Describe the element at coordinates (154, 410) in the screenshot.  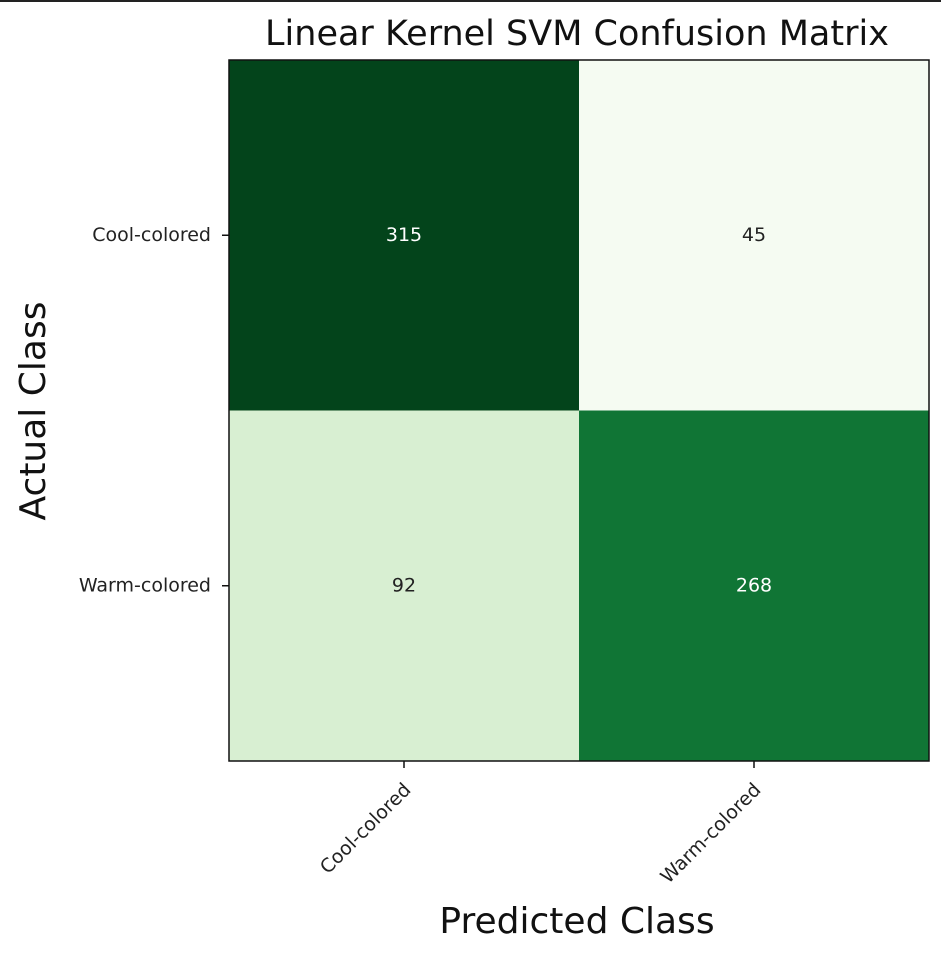
I see `y-axis-ticks: Cool-colored Warm-colored` at that location.